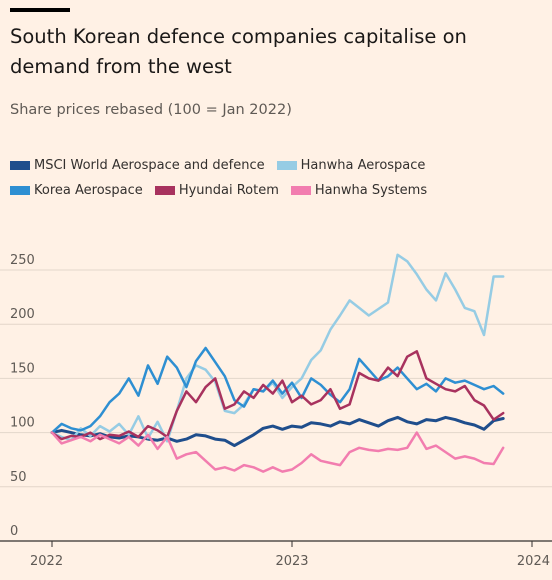 The width and height of the screenshot is (552, 580). Describe the element at coordinates (286, 165) in the screenshot. I see `legend-swatch-hanwha-aerospace` at that location.